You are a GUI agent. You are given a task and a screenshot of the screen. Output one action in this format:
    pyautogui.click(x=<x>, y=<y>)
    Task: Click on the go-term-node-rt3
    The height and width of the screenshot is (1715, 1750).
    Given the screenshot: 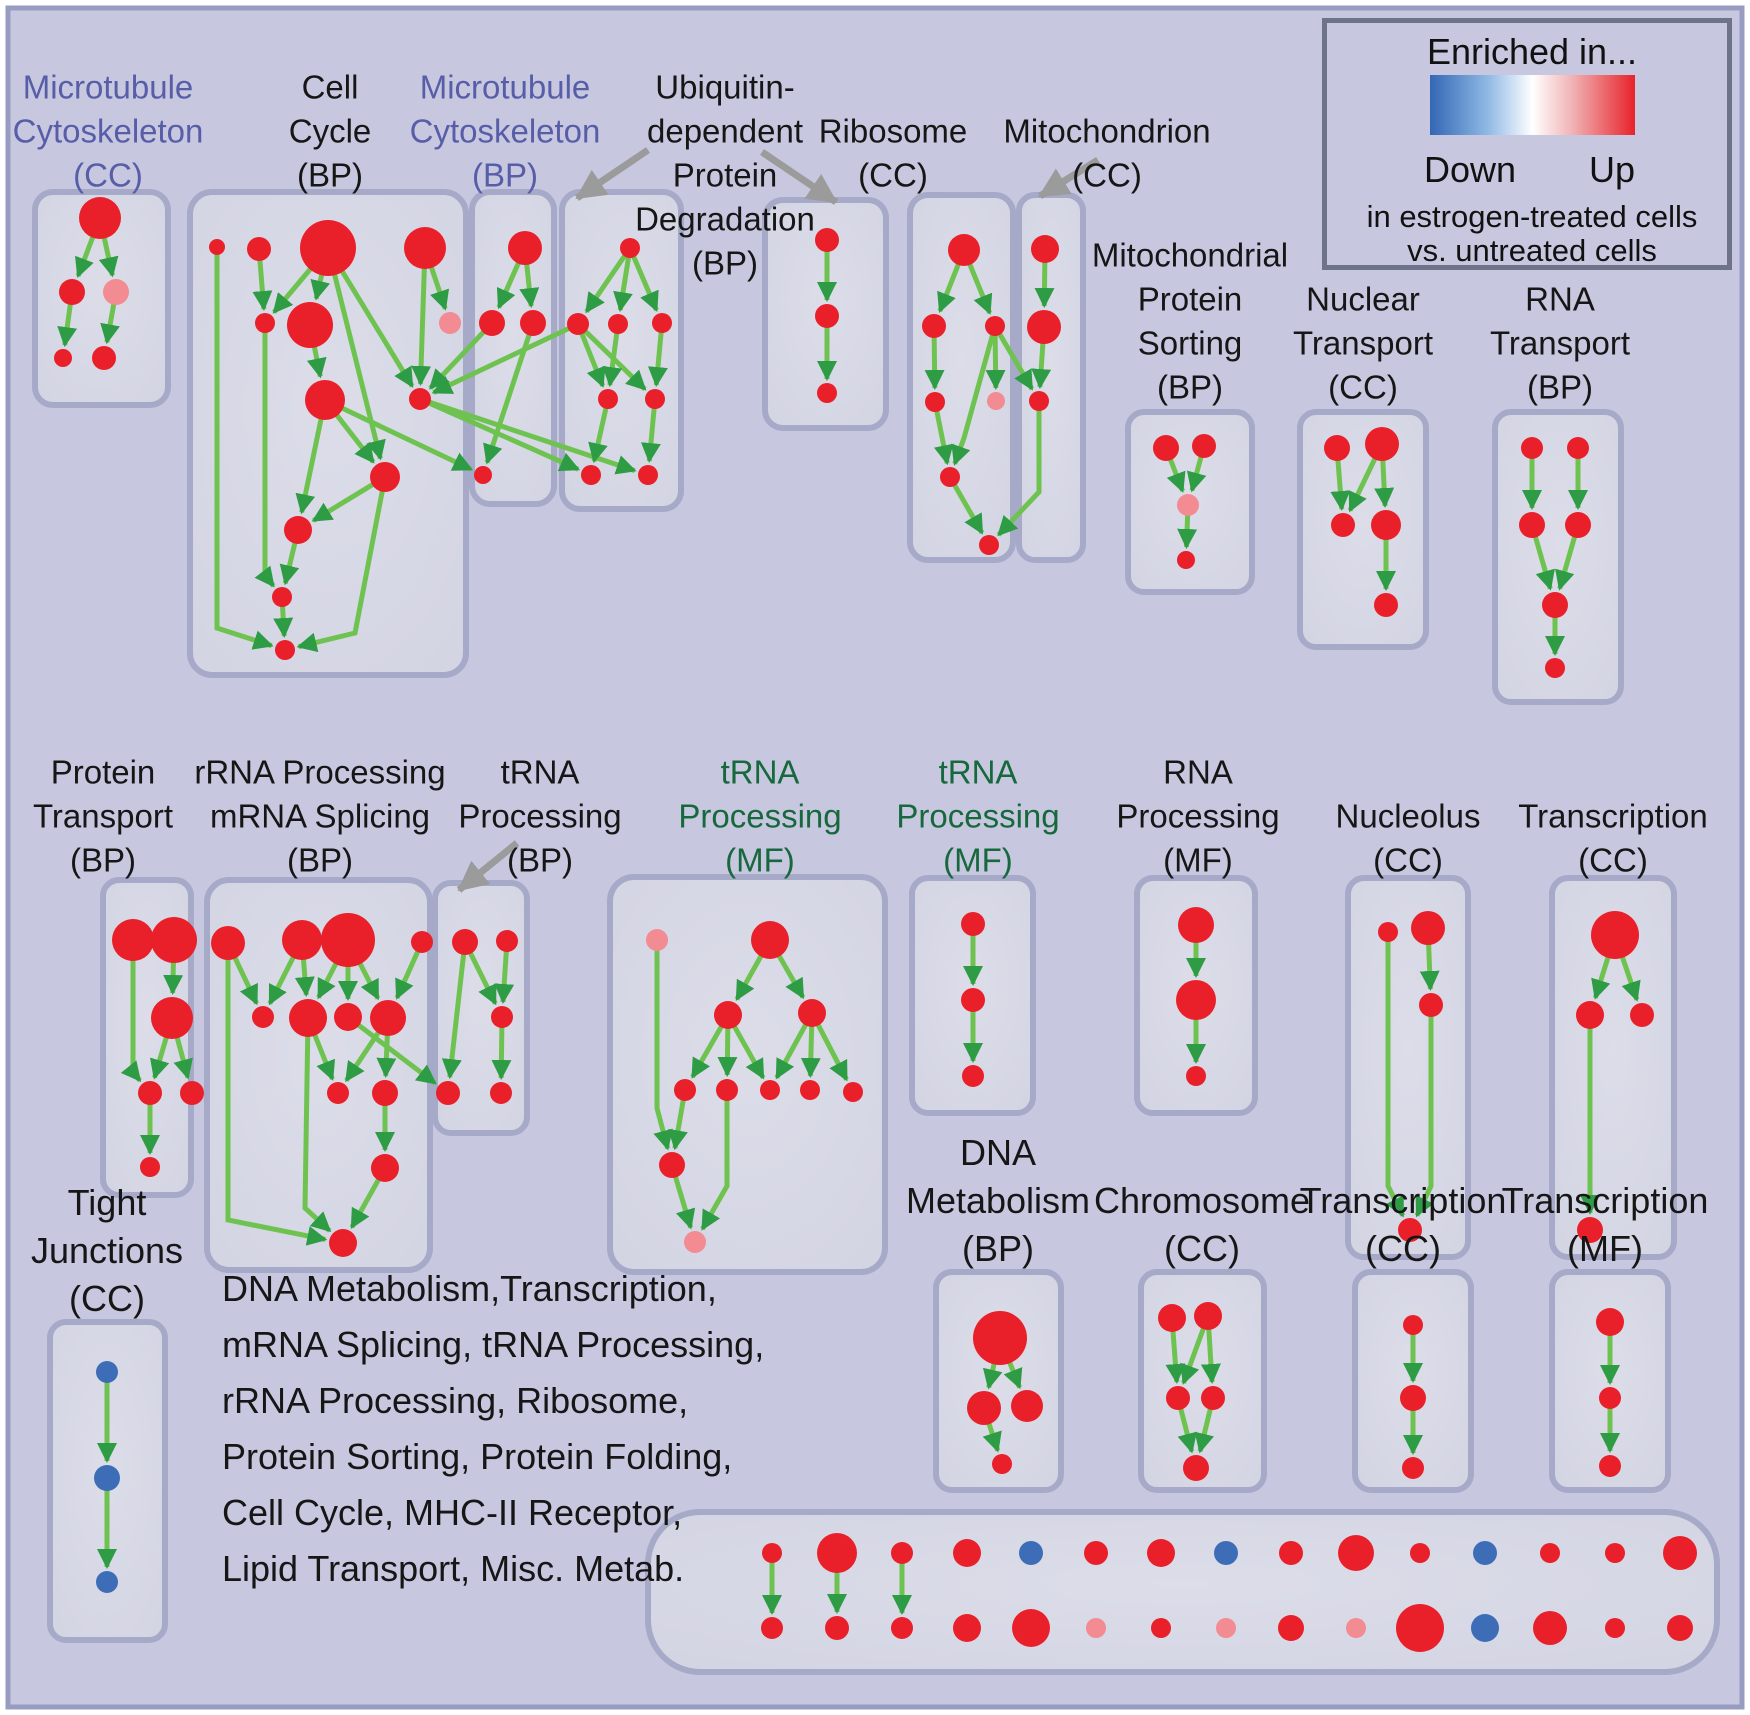 What is the action you would take?
    pyautogui.click(x=1532, y=525)
    